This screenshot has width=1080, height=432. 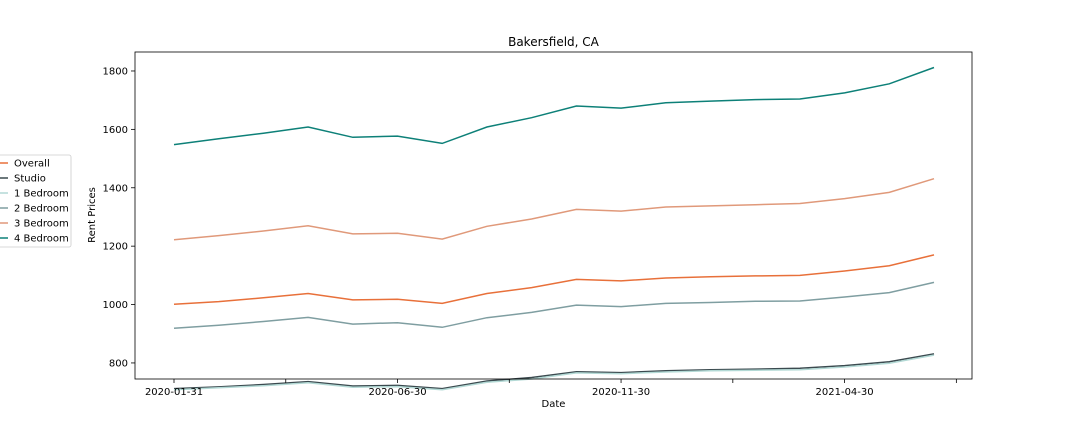 I want to click on legend-label: 3 Bedroom, so click(x=41, y=224).